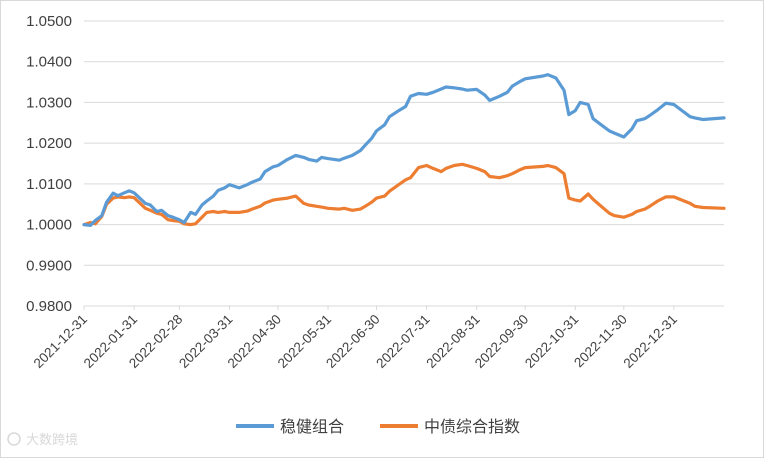 The height and width of the screenshot is (458, 764). What do you see at coordinates (49, 306) in the screenshot?
I see `y-tick-label: 0.9800` at bounding box center [49, 306].